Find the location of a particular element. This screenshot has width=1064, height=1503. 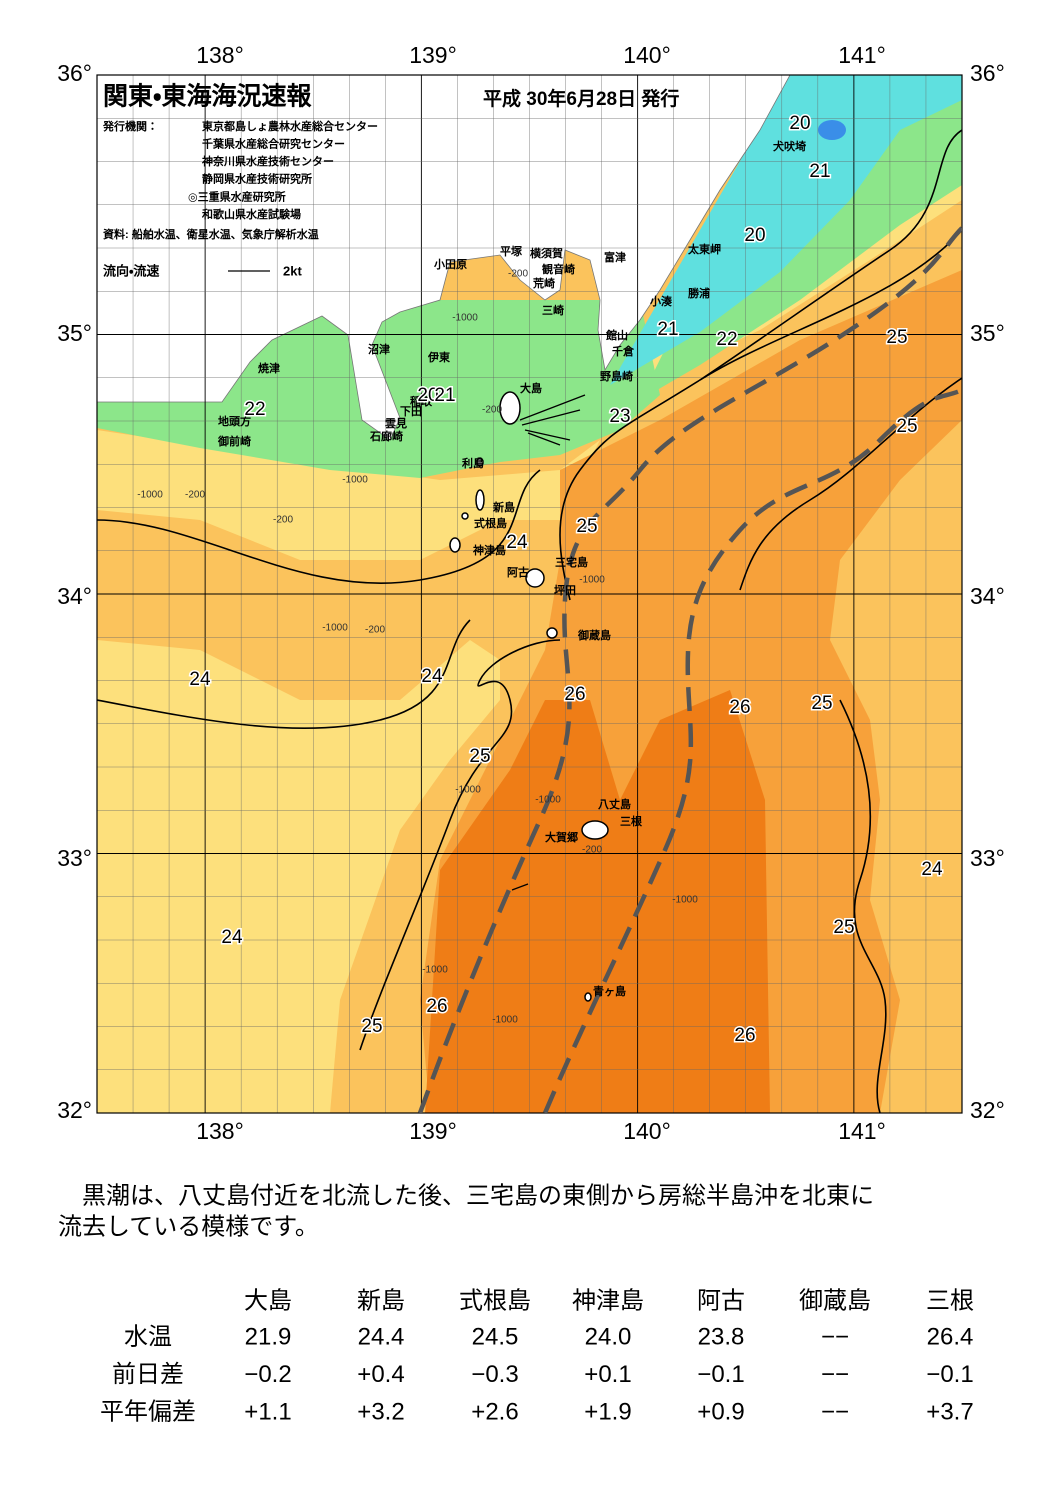

issuer: 和歌山県水産試験場 is located at coordinates (251, 214).